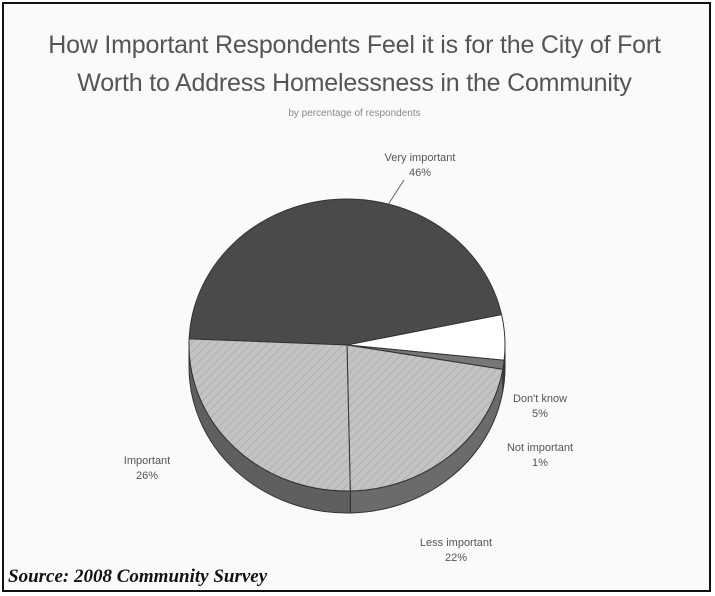 This screenshot has width=715, height=596. What do you see at coordinates (456, 558) in the screenshot?
I see `value-less-important: 22%` at bounding box center [456, 558].